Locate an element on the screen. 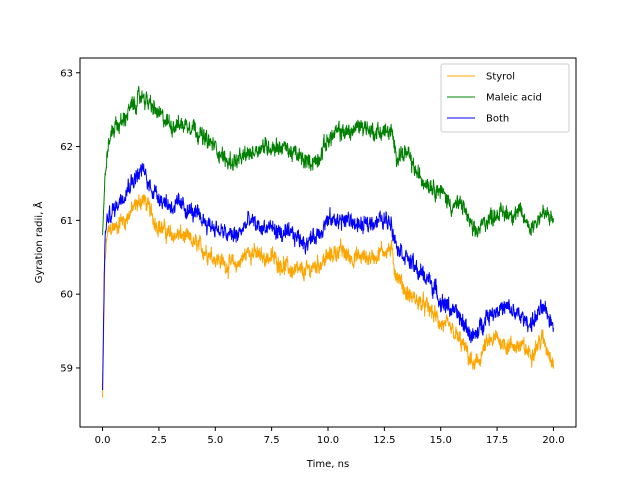 This screenshot has width=640, height=480. x-tick-label: 0.0 is located at coordinates (103, 440).